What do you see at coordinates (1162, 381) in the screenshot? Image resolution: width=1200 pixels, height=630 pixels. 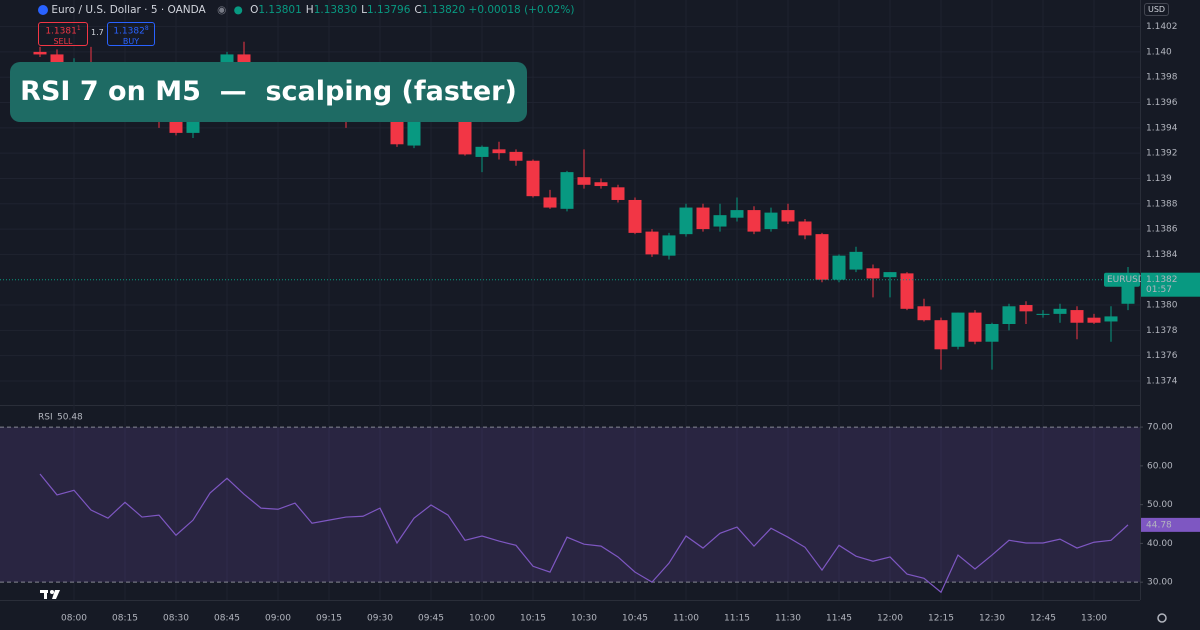 I see `y-tick-label: 1.1374` at bounding box center [1162, 381].